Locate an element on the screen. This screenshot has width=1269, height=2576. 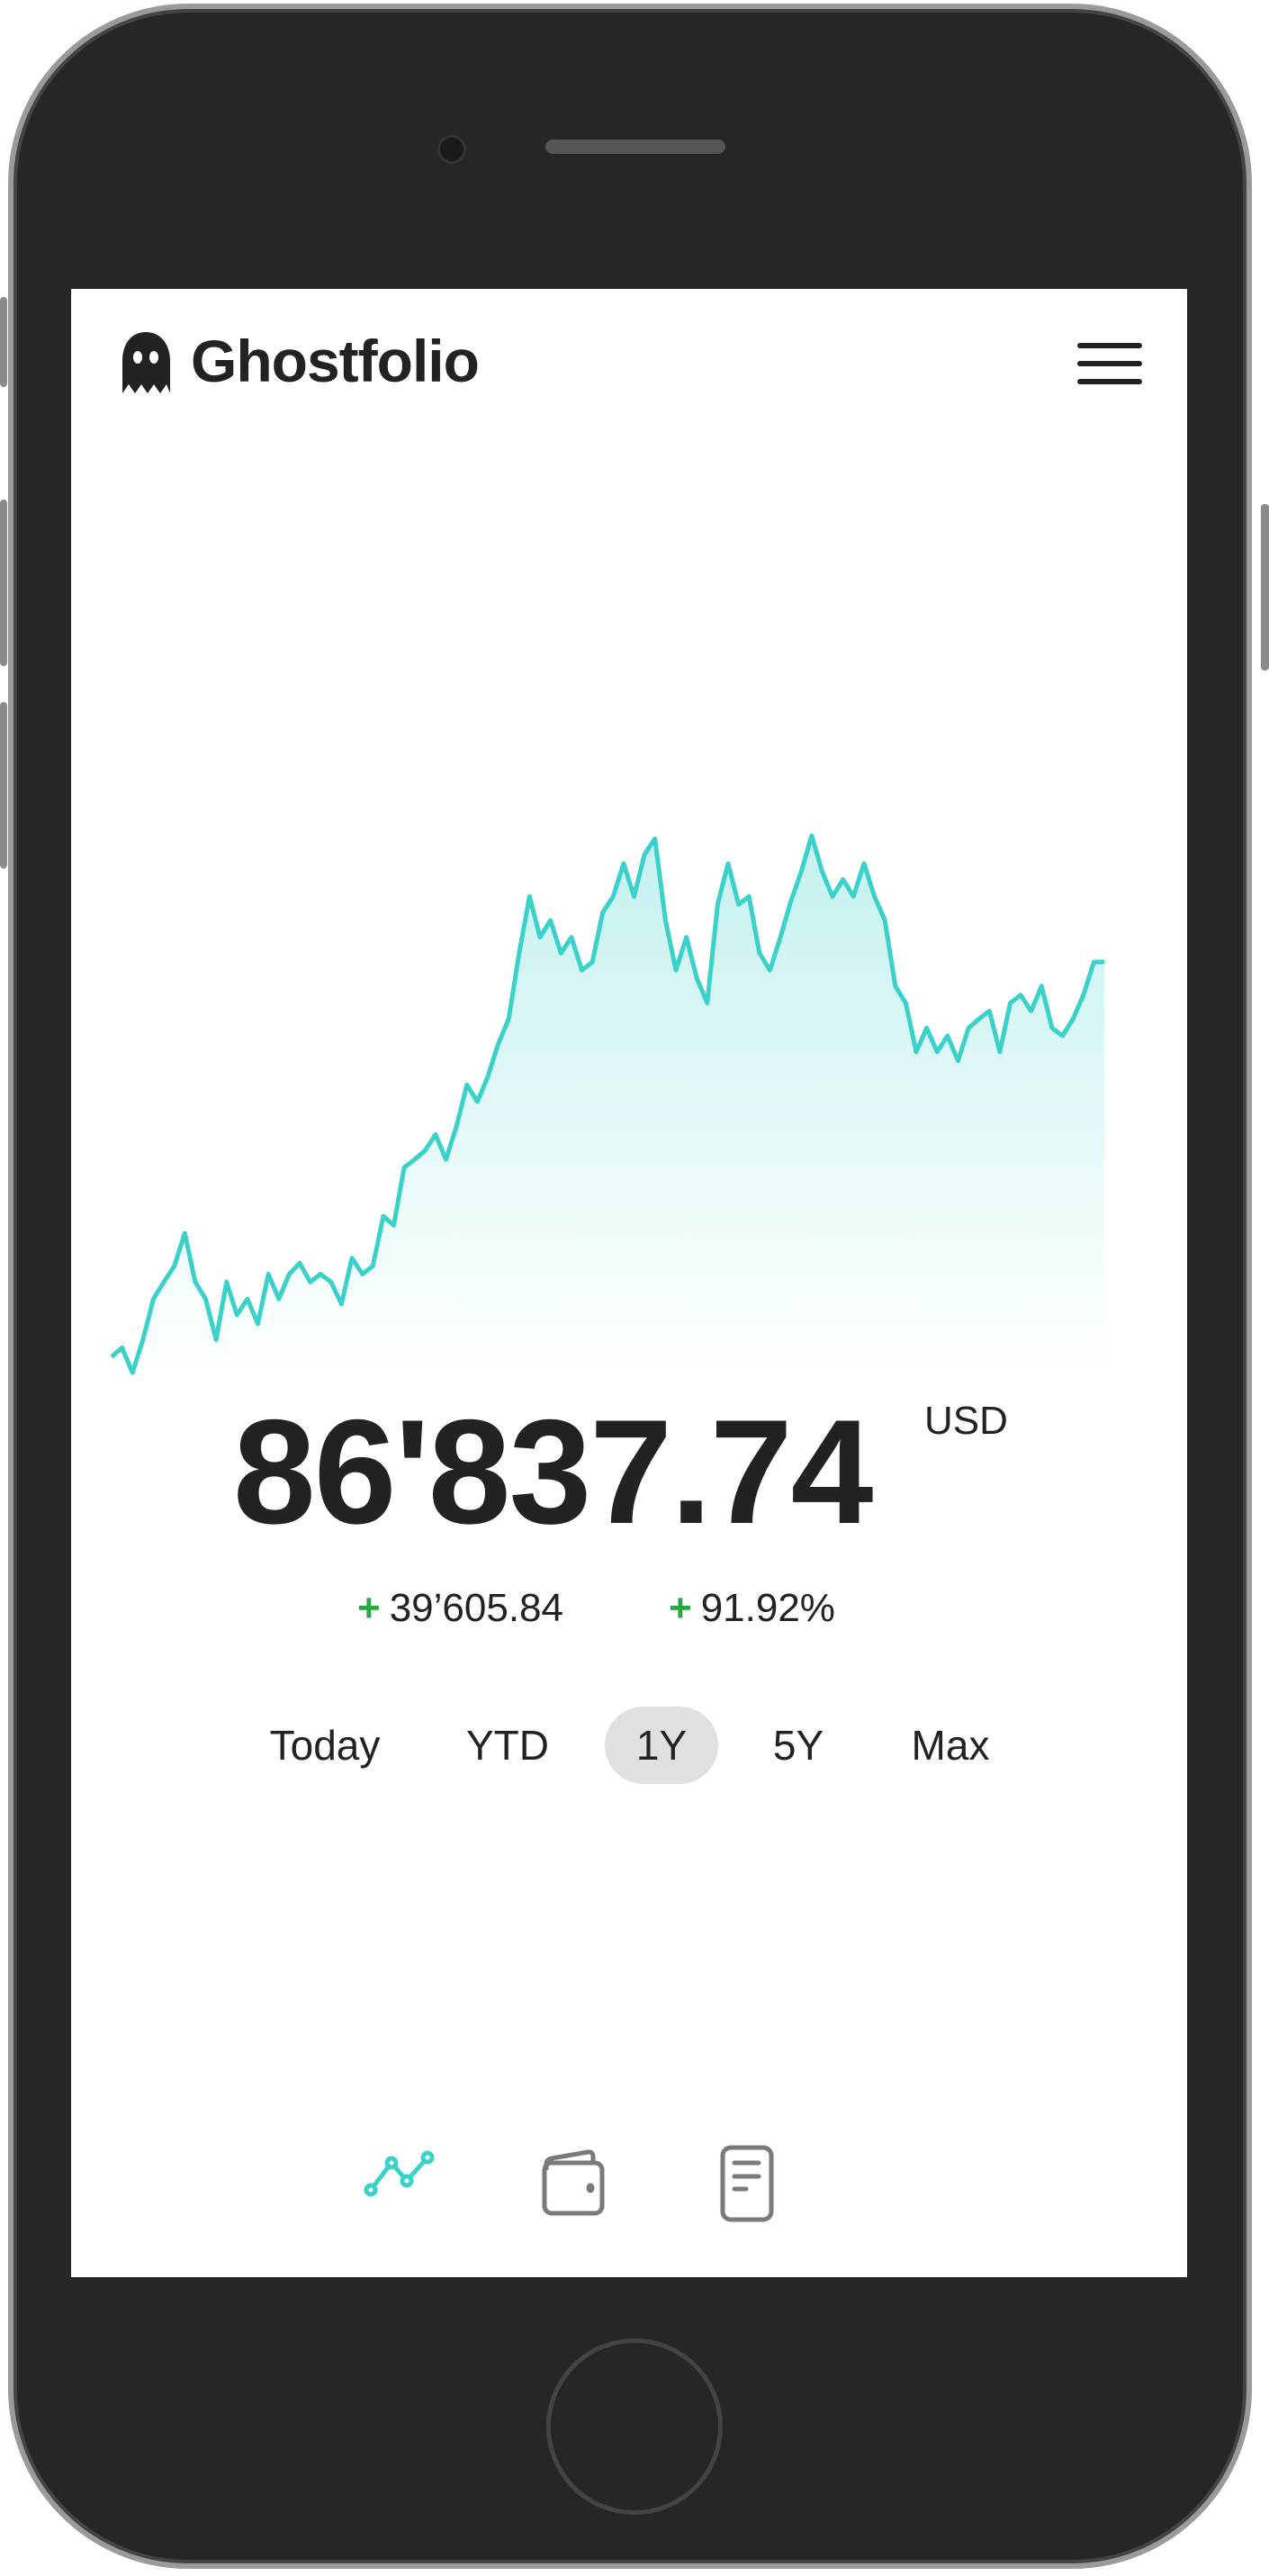
portfolio-value: 86'837.74 is located at coordinates (553, 1472).